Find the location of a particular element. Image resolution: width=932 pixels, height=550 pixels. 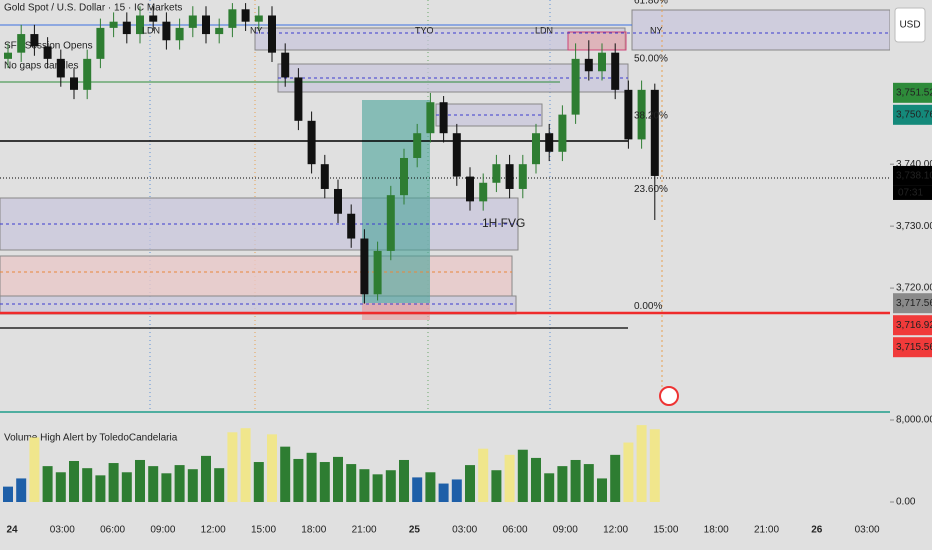

price-label: 3,716.92 is located at coordinates (914, 325).